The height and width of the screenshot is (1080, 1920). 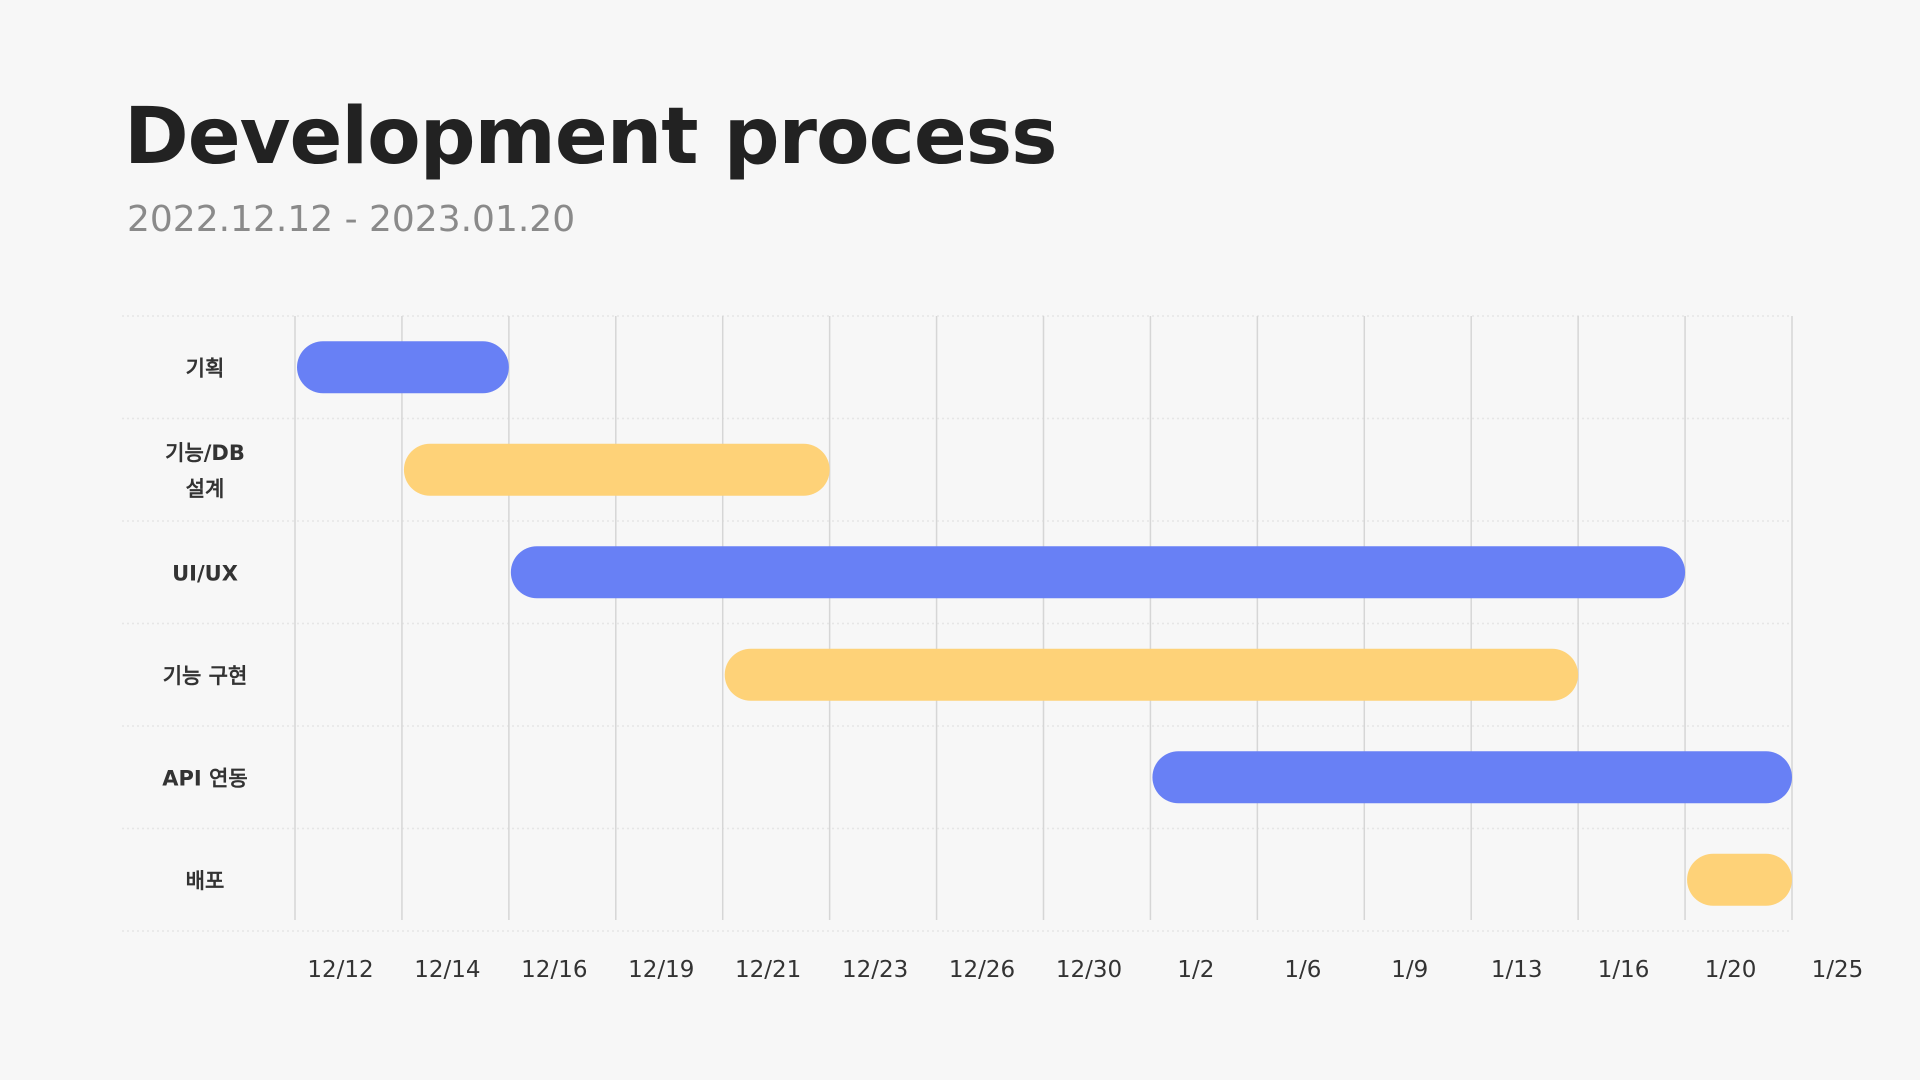 What do you see at coordinates (205, 489) in the screenshot?
I see `task-label: 설계` at bounding box center [205, 489].